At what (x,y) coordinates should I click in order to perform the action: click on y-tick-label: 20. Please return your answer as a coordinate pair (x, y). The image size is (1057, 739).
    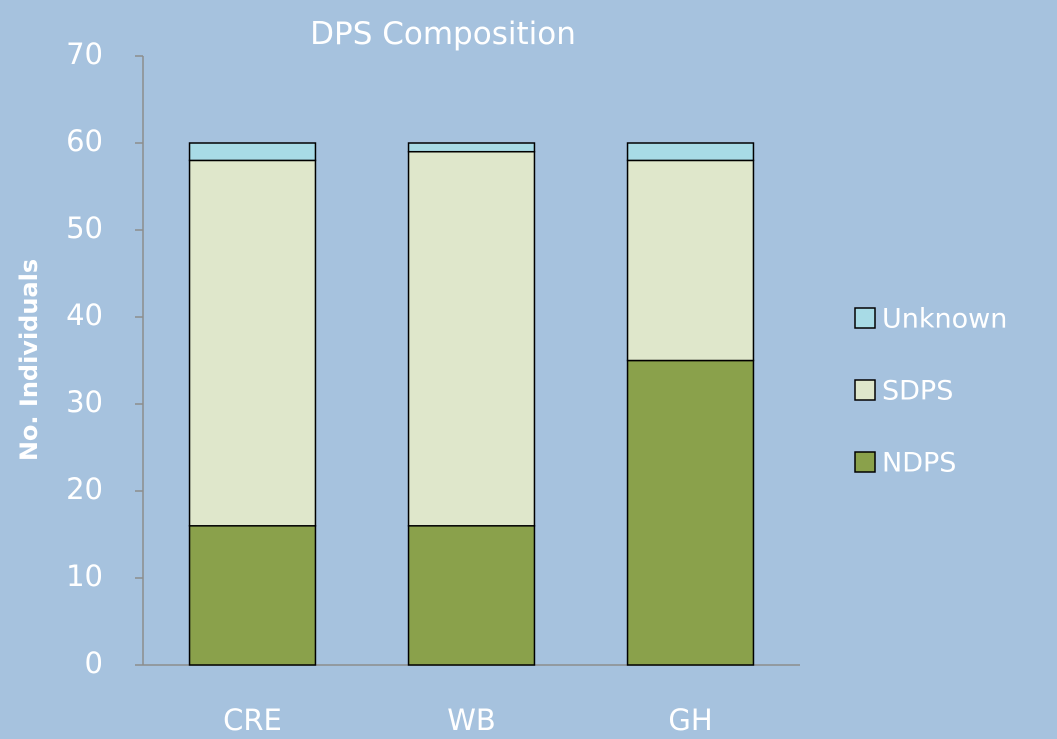
    Looking at the image, I should click on (84, 489).